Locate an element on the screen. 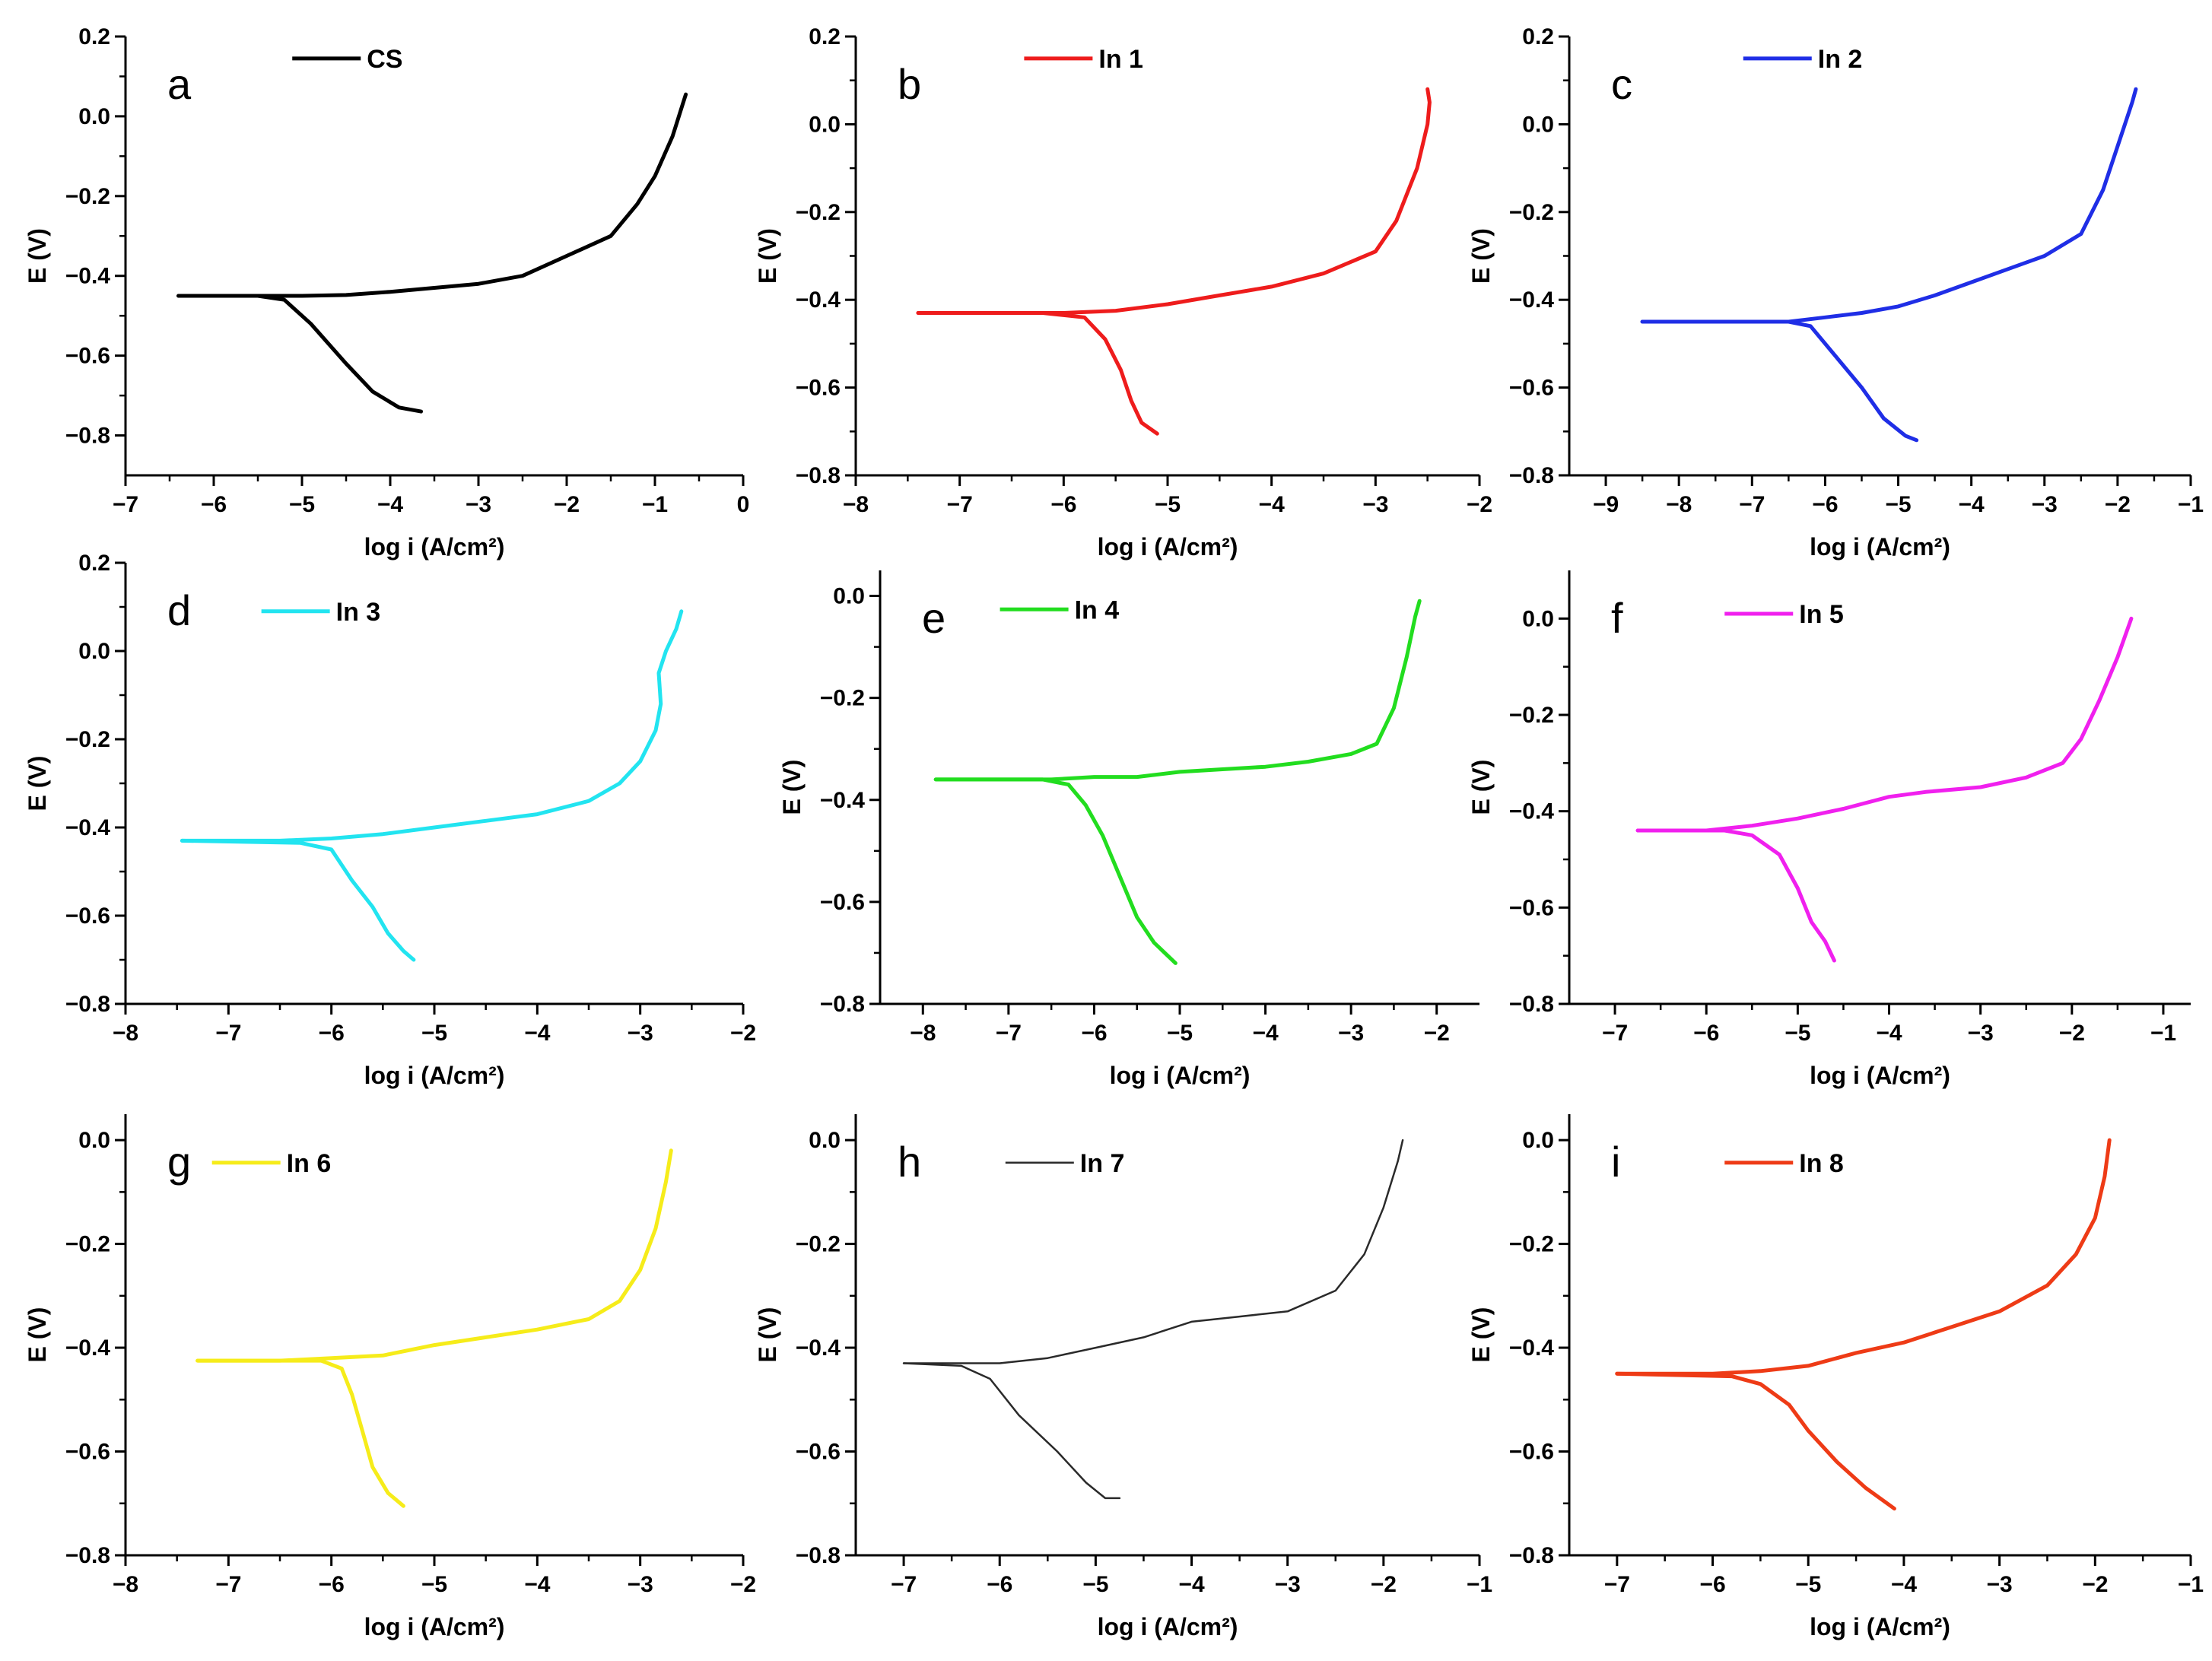 The height and width of the screenshot is (1661, 2212). legend-label: In 6 is located at coordinates (310, 1163).